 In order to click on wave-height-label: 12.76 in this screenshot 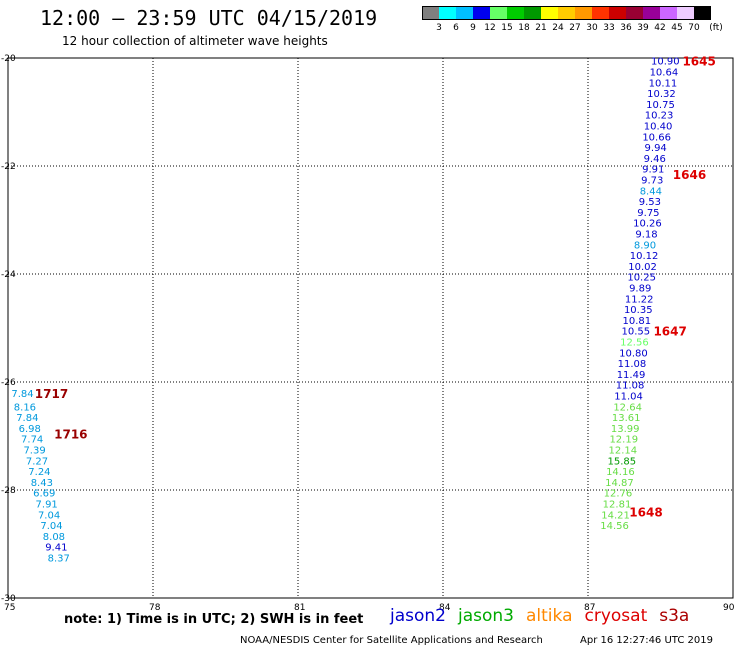, I will do `click(618, 494)`.